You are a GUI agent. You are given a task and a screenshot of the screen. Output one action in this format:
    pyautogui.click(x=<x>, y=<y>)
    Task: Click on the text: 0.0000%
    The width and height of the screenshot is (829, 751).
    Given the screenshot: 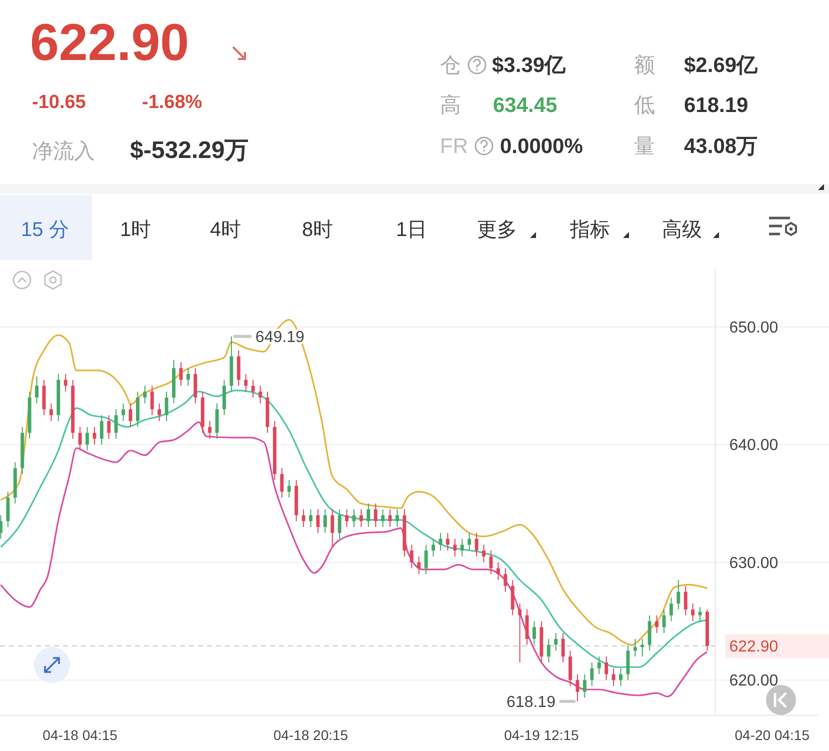 What is the action you would take?
    pyautogui.click(x=542, y=146)
    